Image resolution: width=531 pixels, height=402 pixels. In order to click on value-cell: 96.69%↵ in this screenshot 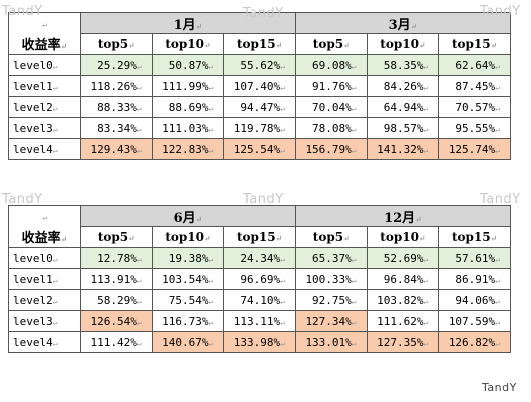, I will do `click(259, 279)`.